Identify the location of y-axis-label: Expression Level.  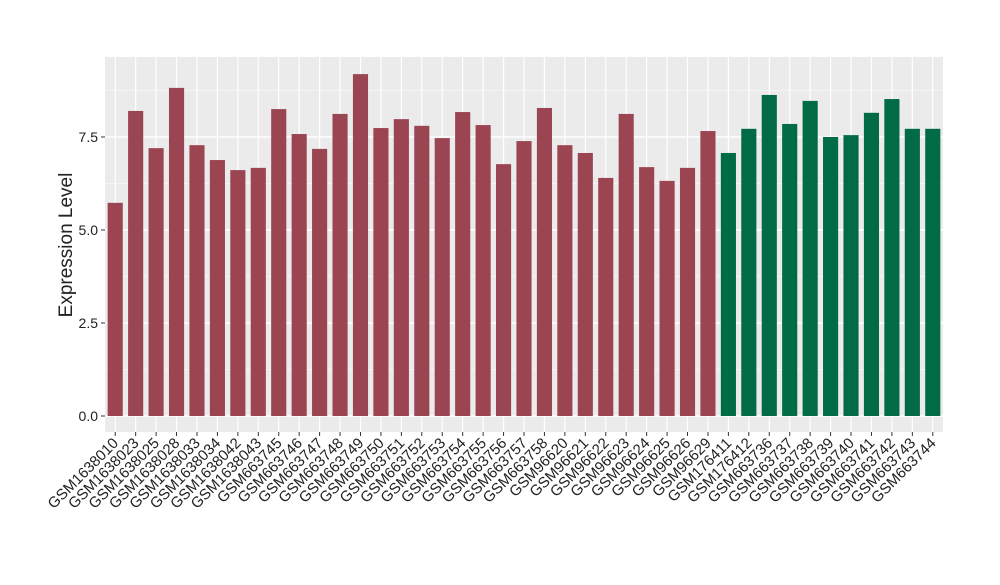
(66, 245).